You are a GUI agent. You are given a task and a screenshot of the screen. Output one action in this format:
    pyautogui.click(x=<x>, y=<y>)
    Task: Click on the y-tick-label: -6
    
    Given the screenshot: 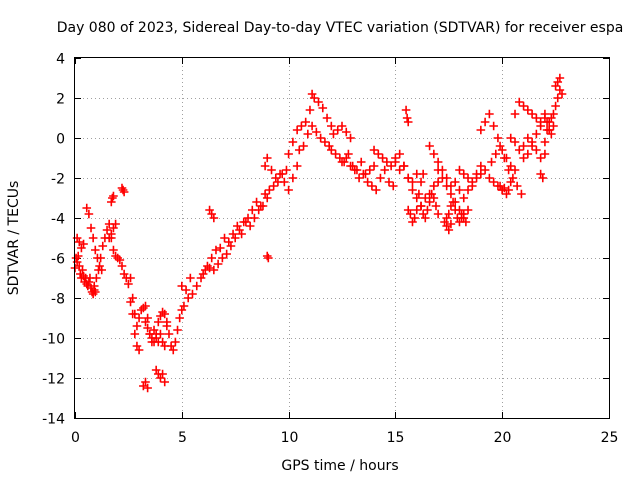 What is the action you would take?
    pyautogui.click(x=58, y=260)
    